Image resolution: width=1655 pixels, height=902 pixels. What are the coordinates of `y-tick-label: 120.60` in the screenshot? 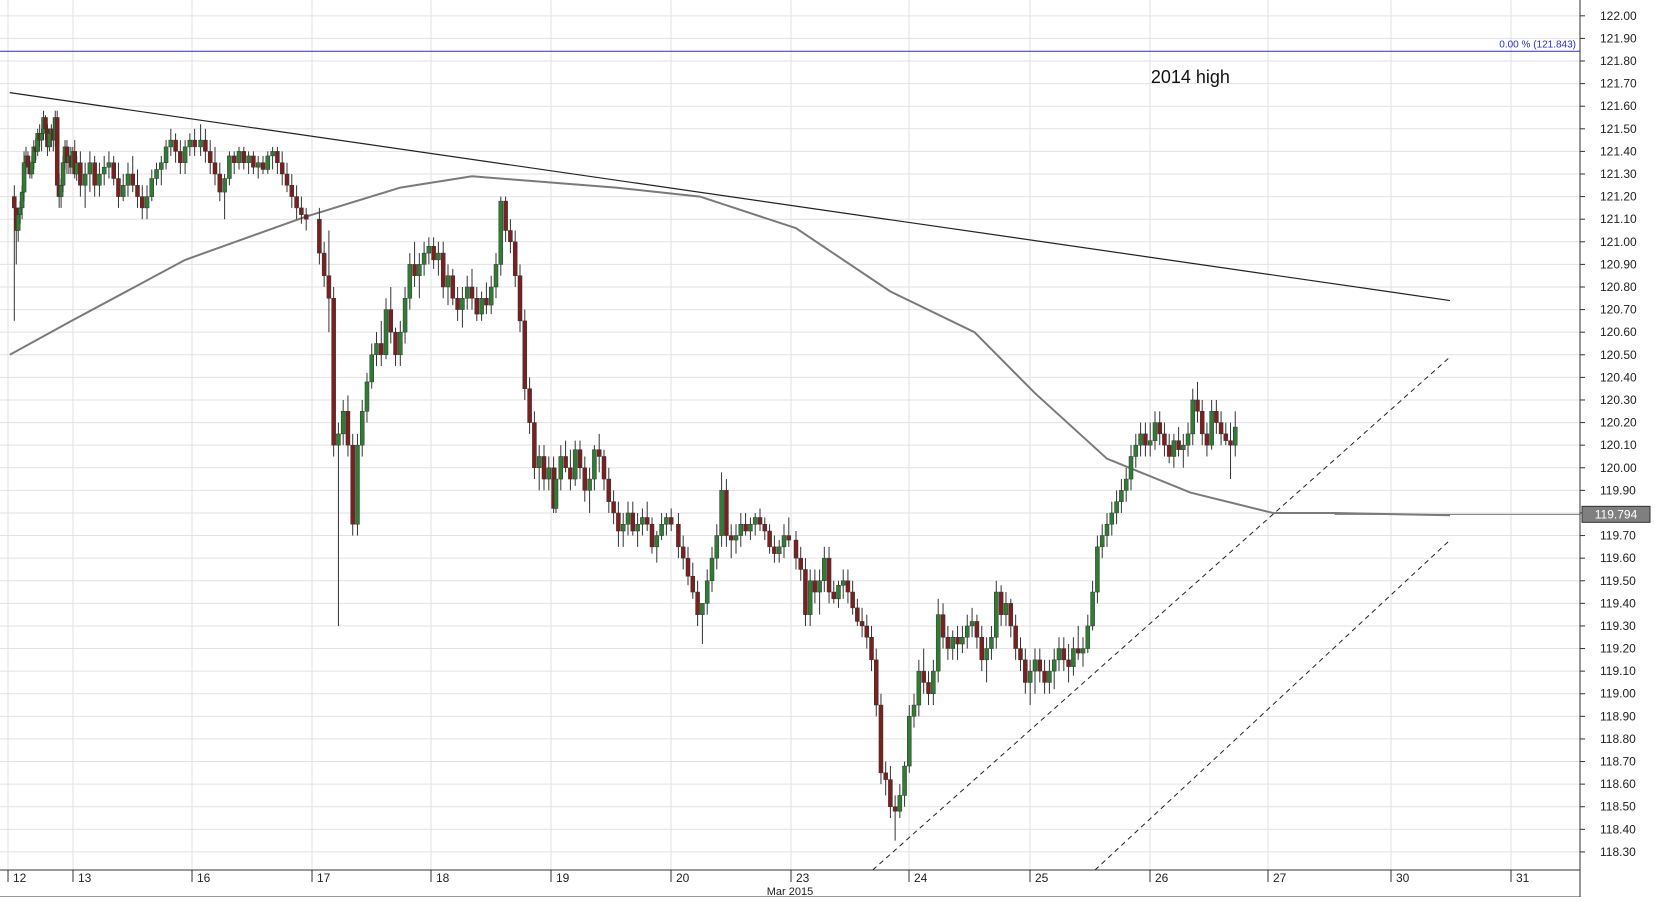 It's located at (1618, 332).